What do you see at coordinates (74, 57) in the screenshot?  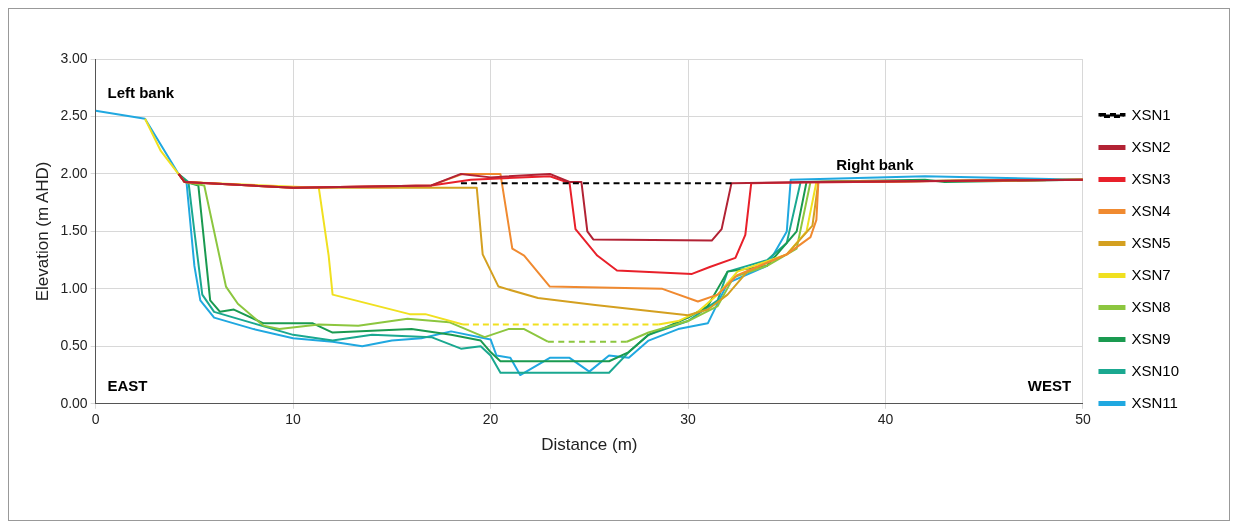 I see `y-tick-label: 3.00` at bounding box center [74, 57].